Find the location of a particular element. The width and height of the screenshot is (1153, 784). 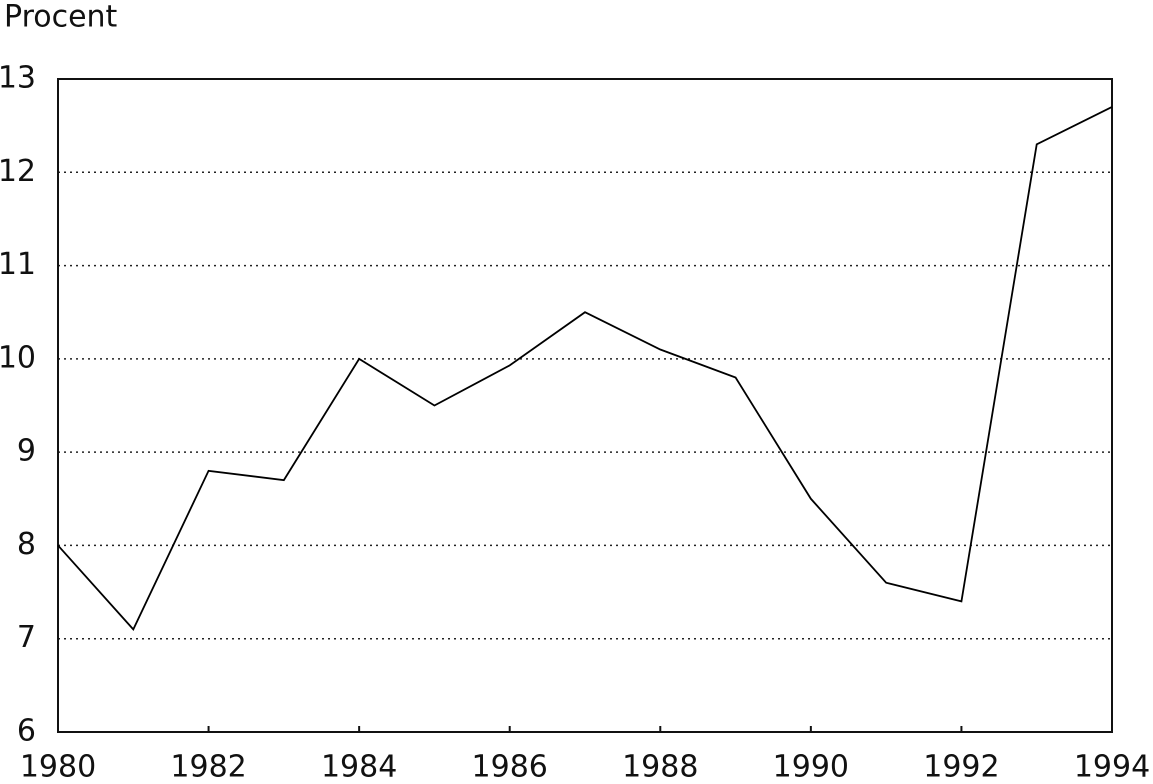

y-tick-label: 9 is located at coordinates (26, 451).